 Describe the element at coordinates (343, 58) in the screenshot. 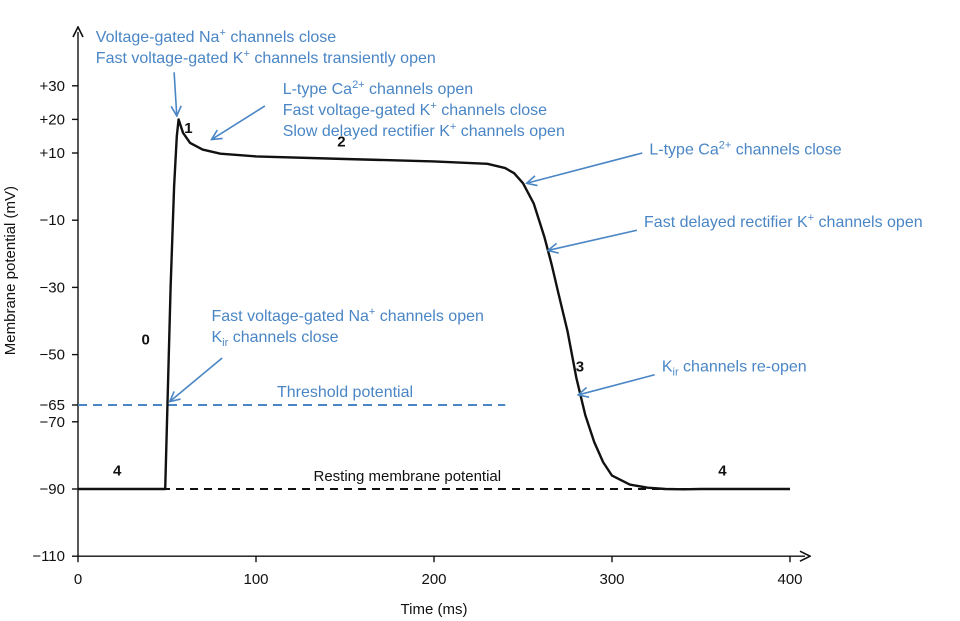

I see `annotation-text: channels transiently open` at that location.